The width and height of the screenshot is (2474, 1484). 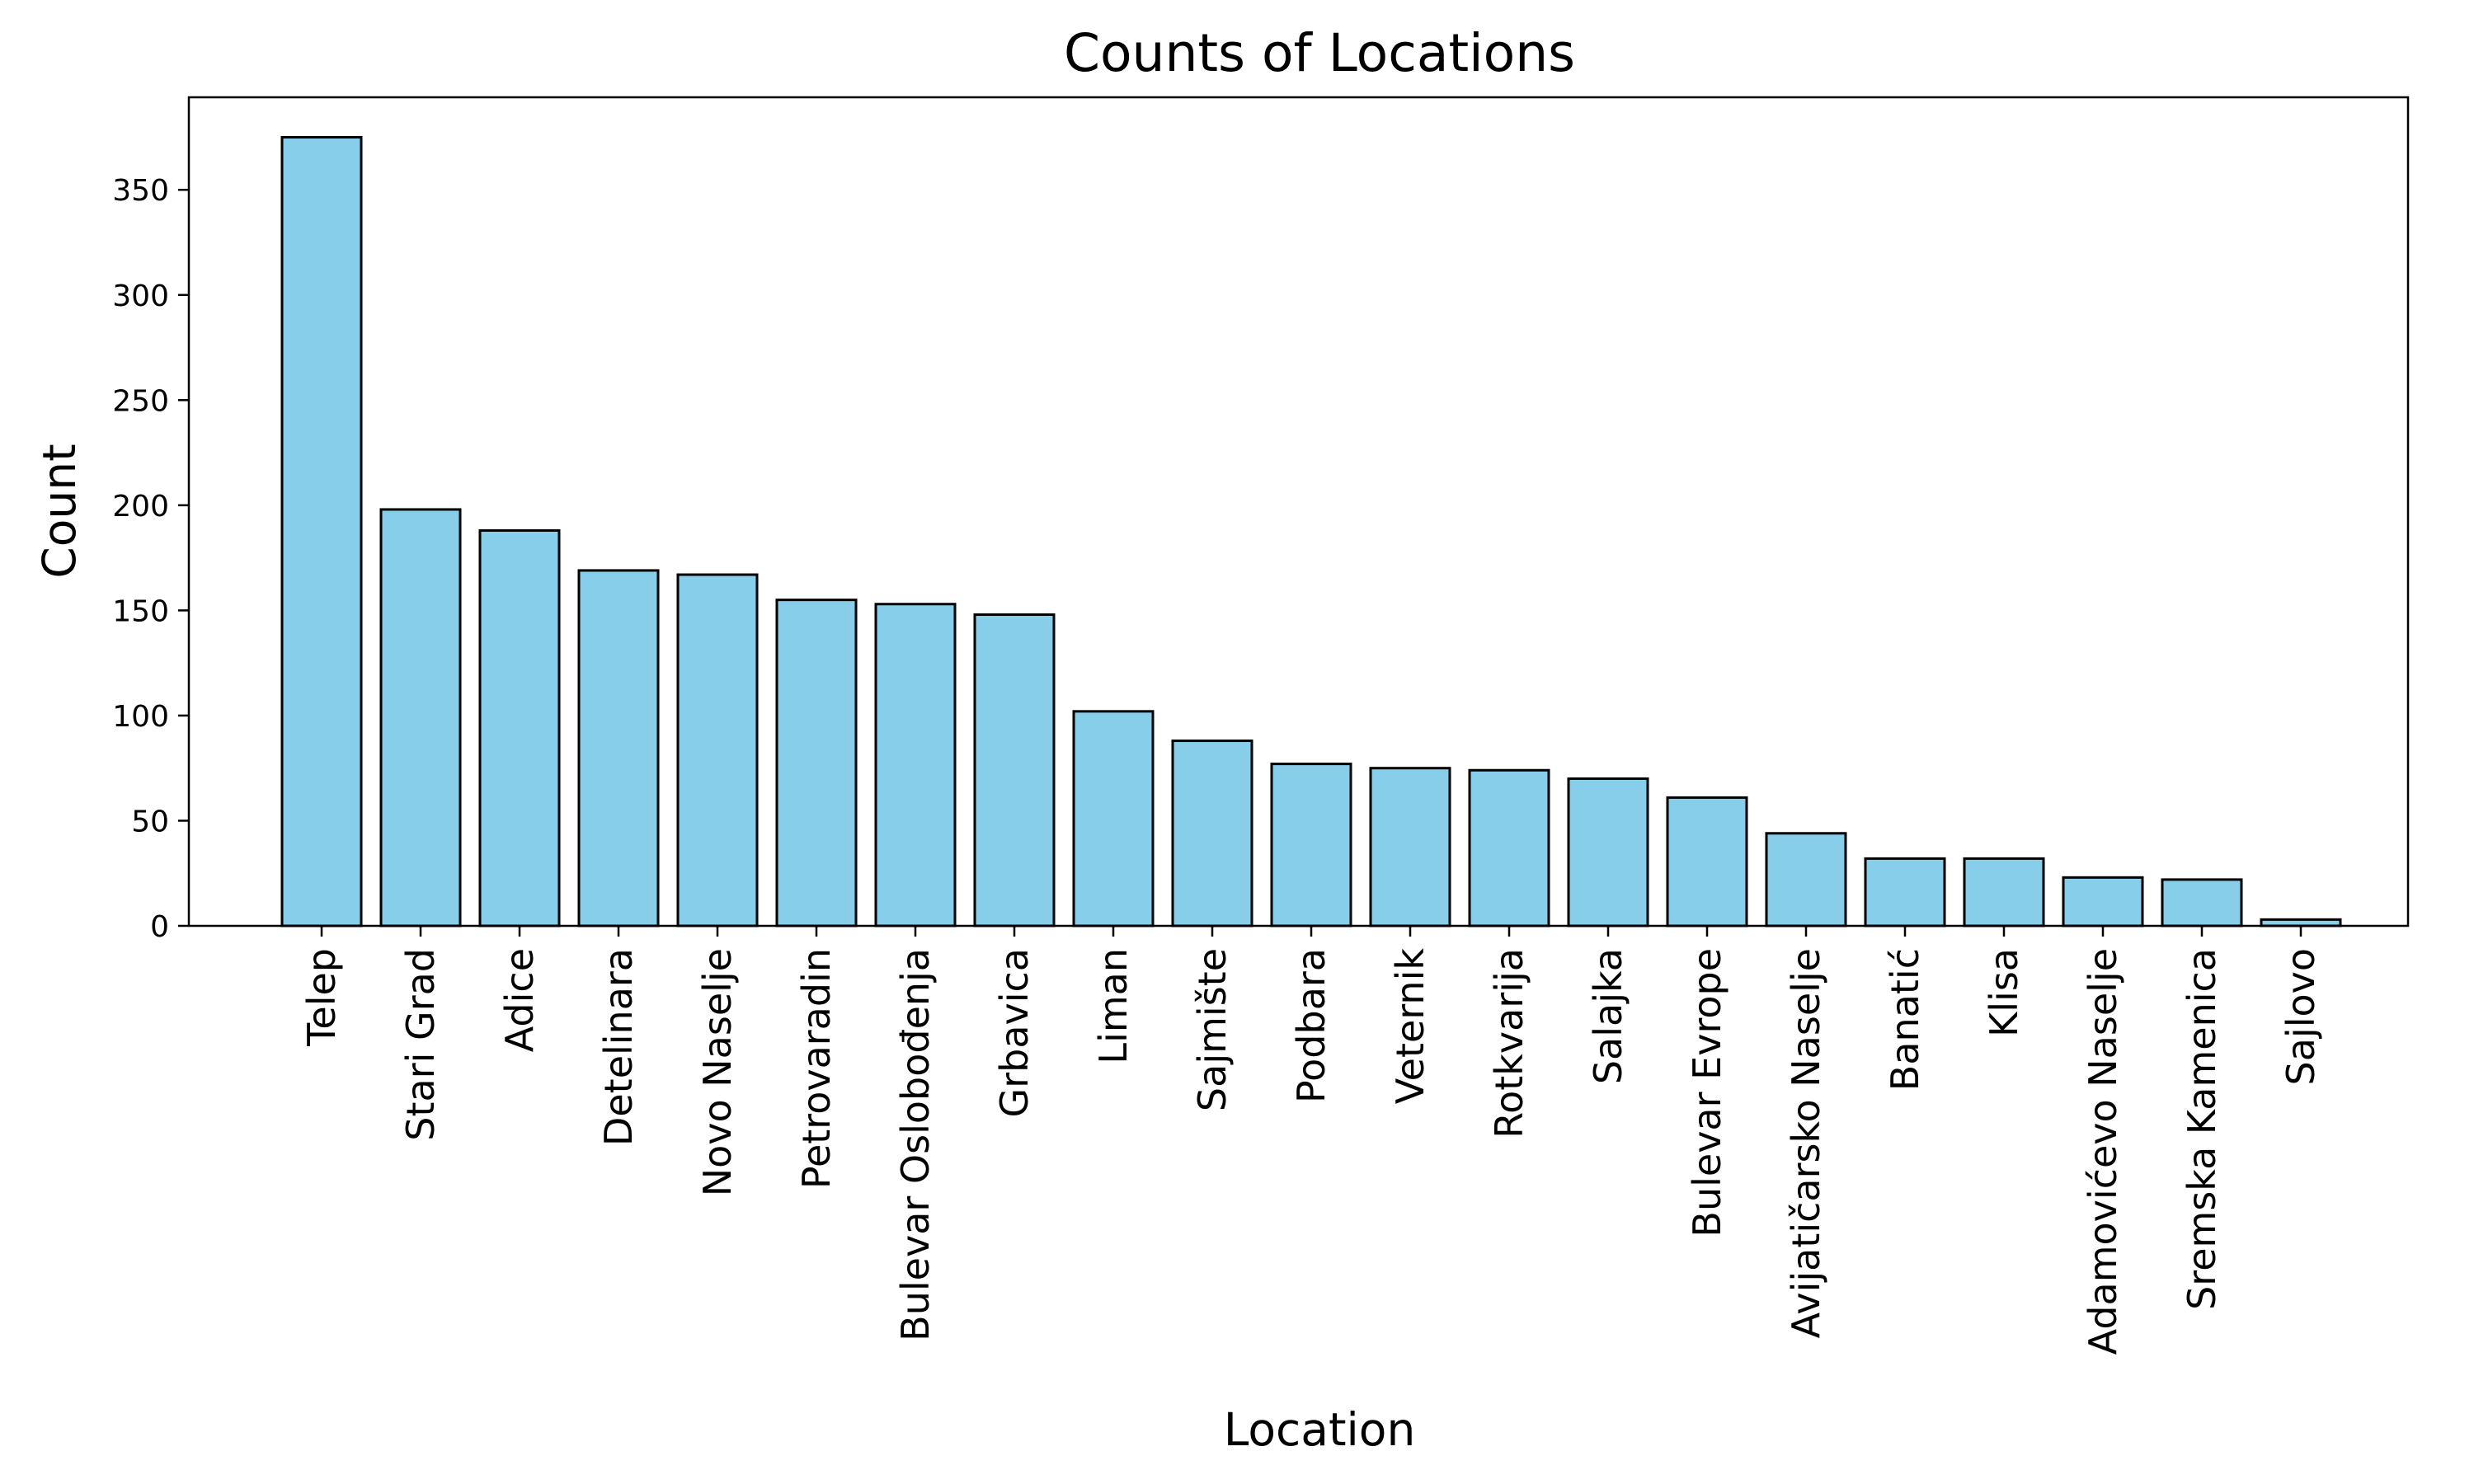 What do you see at coordinates (140, 191) in the screenshot?
I see `y-tick-label: 350` at bounding box center [140, 191].